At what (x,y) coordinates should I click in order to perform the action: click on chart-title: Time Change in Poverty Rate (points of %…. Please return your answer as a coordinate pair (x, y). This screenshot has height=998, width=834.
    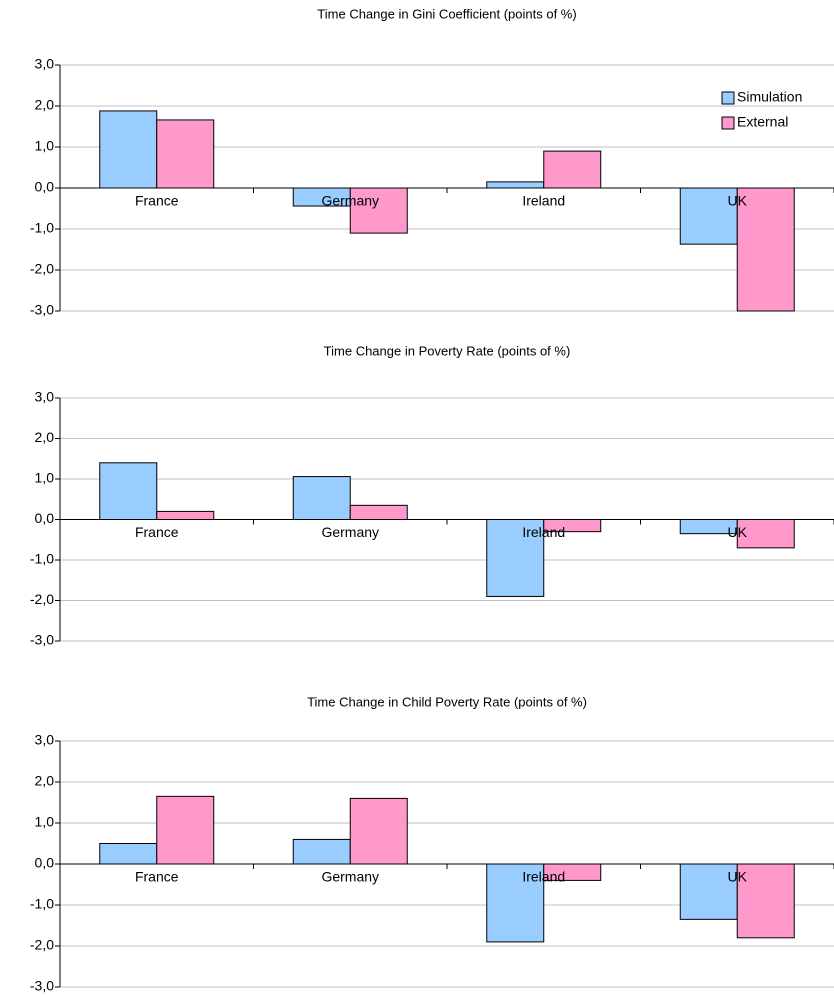
    Looking at the image, I should click on (447, 350).